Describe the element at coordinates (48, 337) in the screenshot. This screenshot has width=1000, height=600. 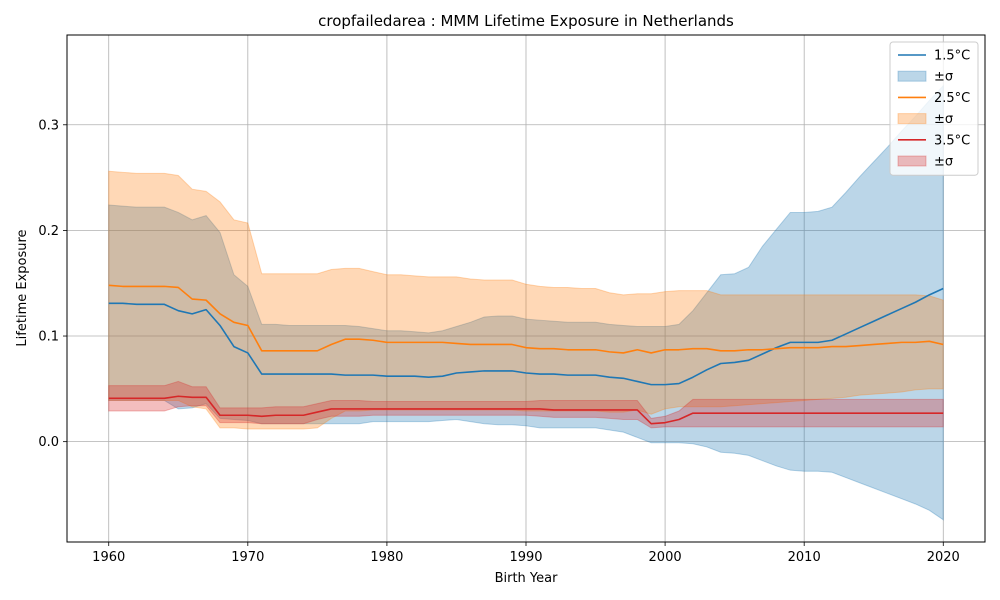
I see `y-tick-label: 0.1` at that location.